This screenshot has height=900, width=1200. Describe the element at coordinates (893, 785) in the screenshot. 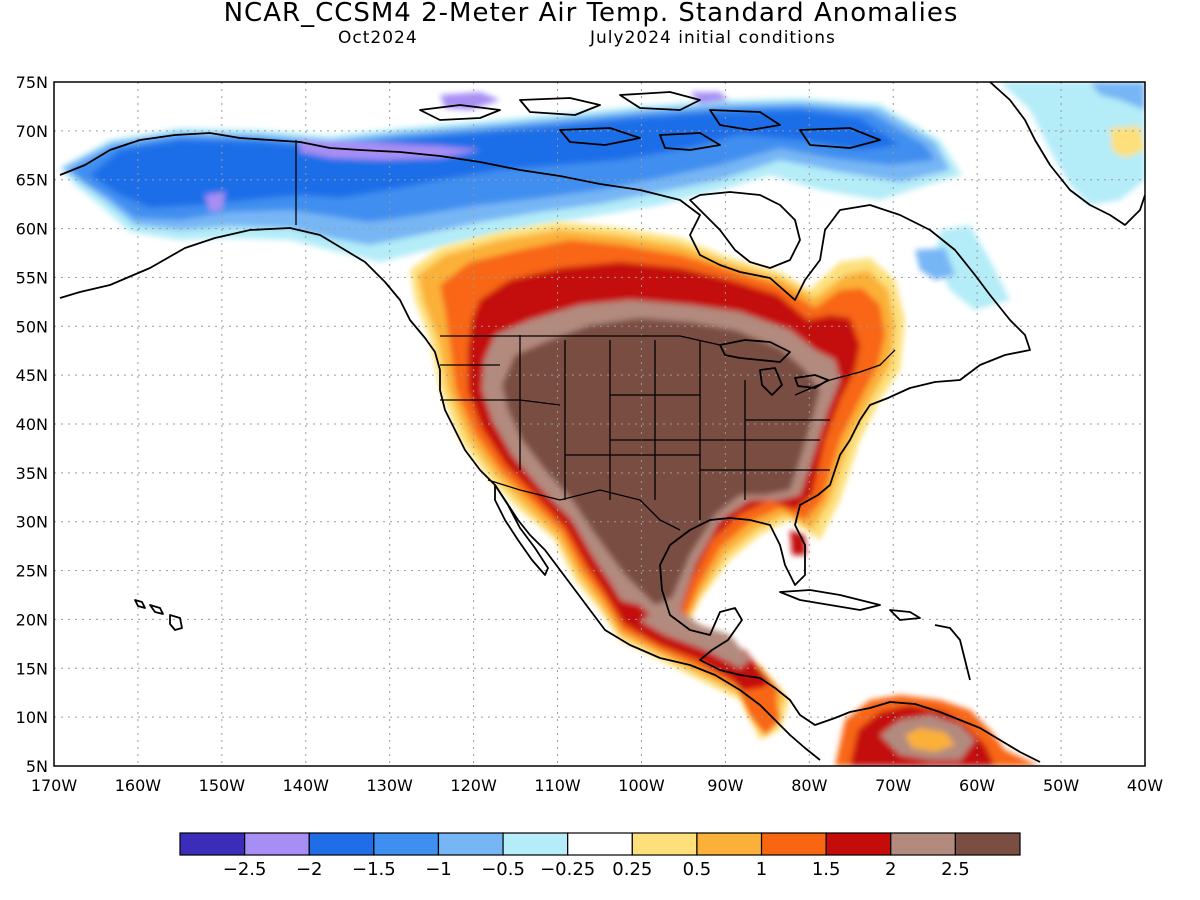

I see `lon-tick-label: 70W` at that location.